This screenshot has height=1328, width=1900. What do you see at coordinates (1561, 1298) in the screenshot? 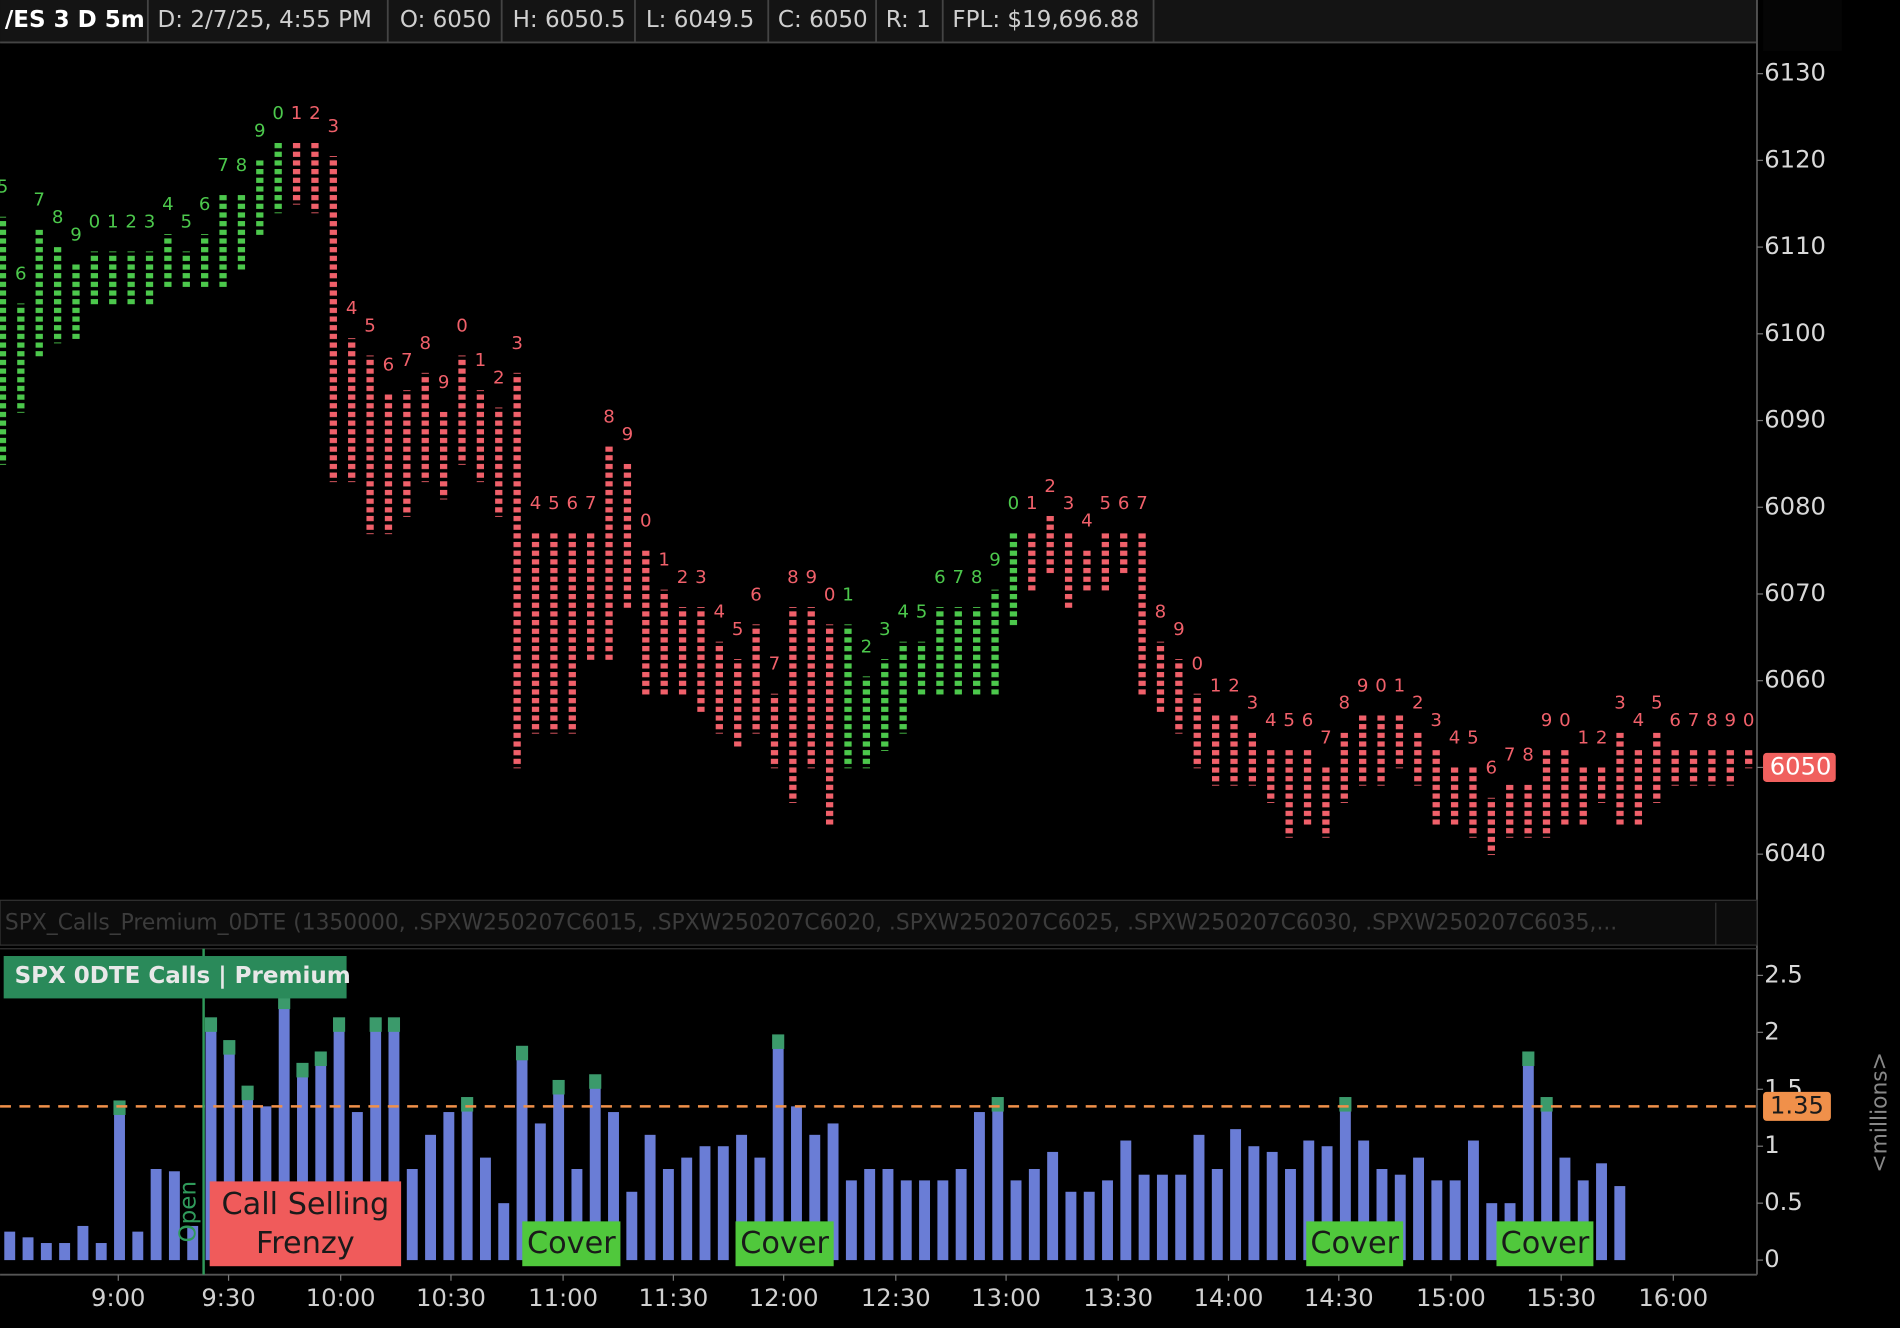
I see `x-tick-label: 15:30` at bounding box center [1561, 1298].